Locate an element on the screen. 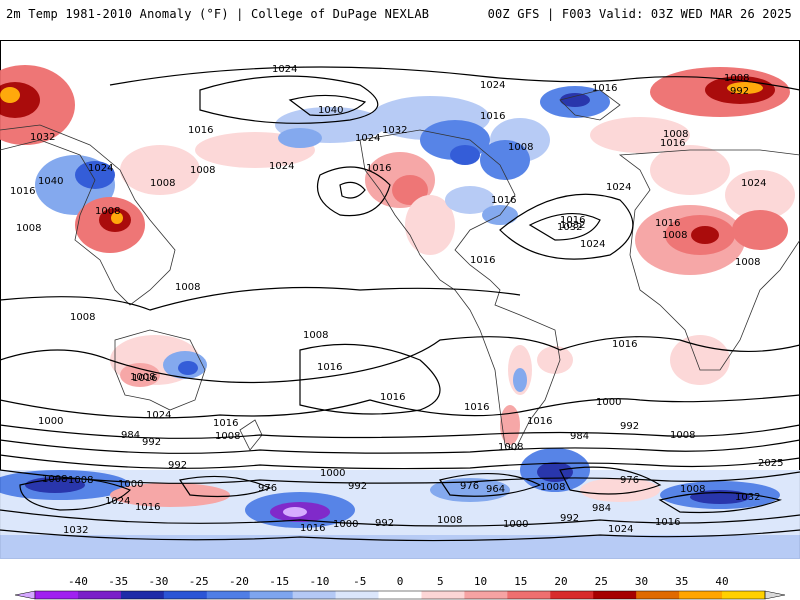 Image resolution: width=800 pixels, height=600 pixels. isobar-label: 2025 is located at coordinates (770, 463).